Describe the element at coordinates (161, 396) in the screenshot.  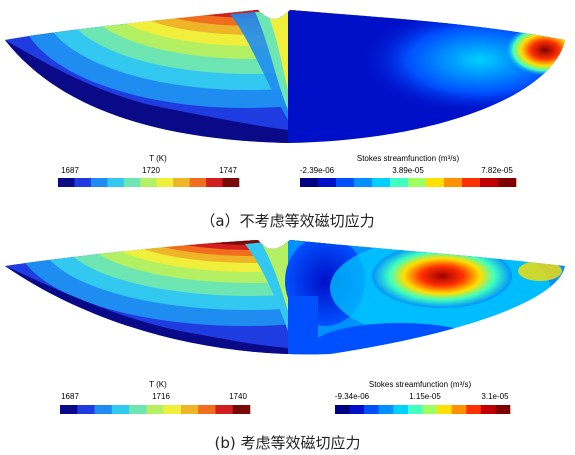
I see `colorbar-tick-mid: 1716` at that location.